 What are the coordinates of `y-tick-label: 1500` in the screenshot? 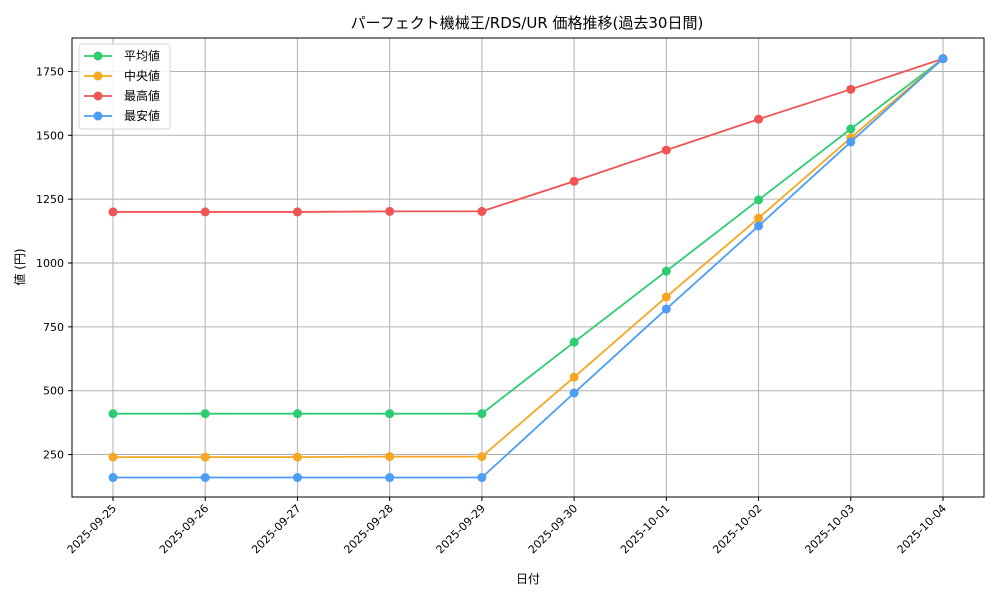 It's located at (50, 135).